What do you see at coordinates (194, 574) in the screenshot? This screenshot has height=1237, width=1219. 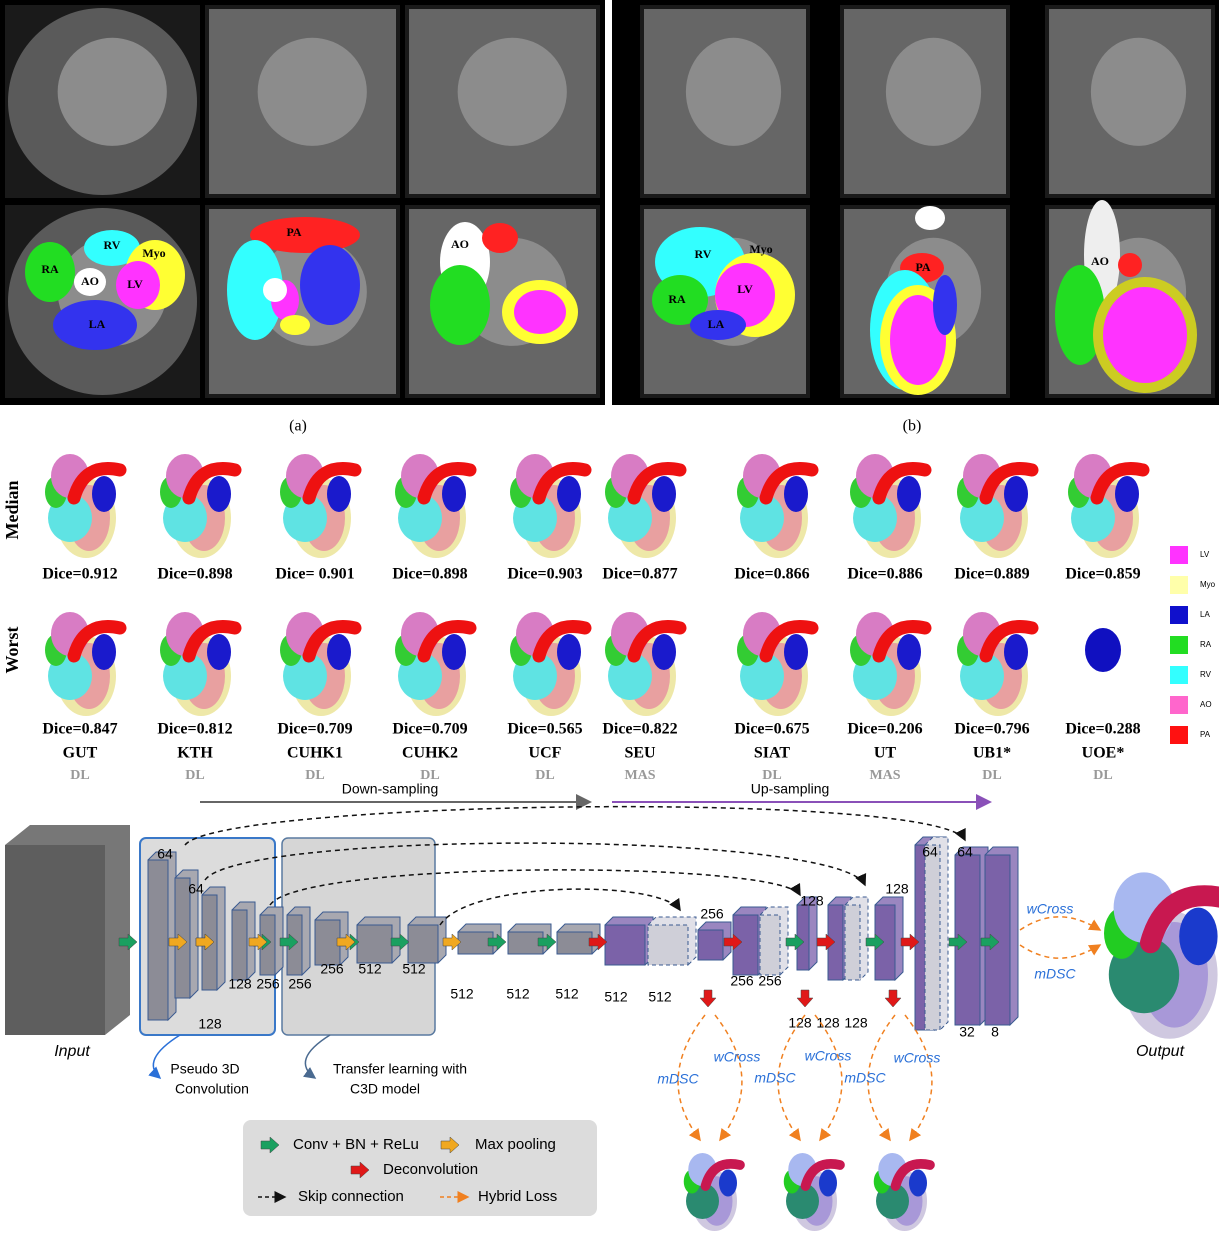 I see `dice-score: Dice=0.898` at bounding box center [194, 574].